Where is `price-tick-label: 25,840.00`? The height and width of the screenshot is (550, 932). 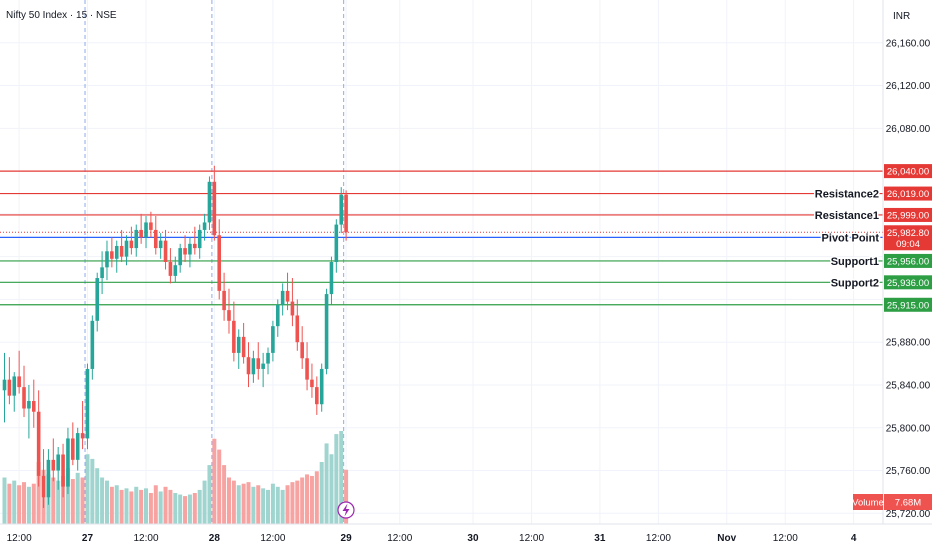
price-tick-label: 25,840.00 is located at coordinates (908, 385).